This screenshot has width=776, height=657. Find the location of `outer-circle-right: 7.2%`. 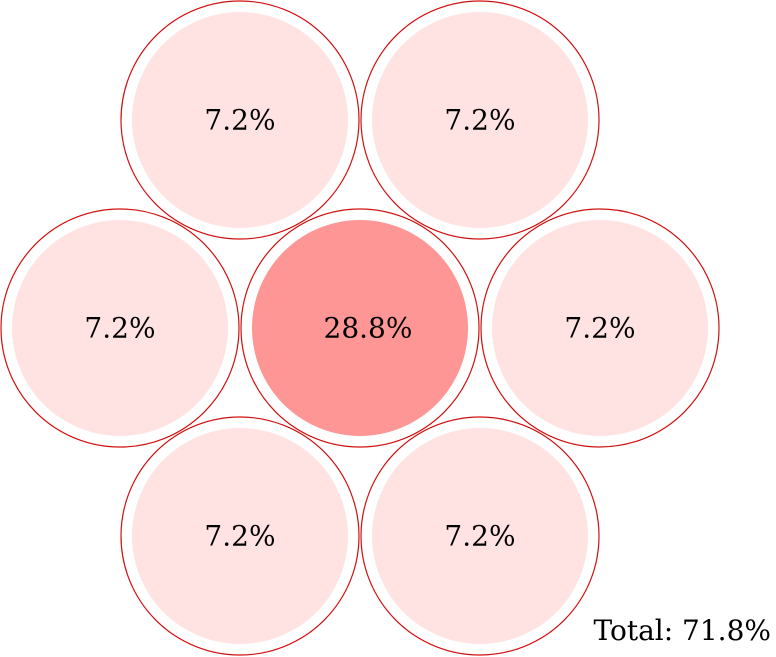

outer-circle-right: 7.2% is located at coordinates (600, 328).